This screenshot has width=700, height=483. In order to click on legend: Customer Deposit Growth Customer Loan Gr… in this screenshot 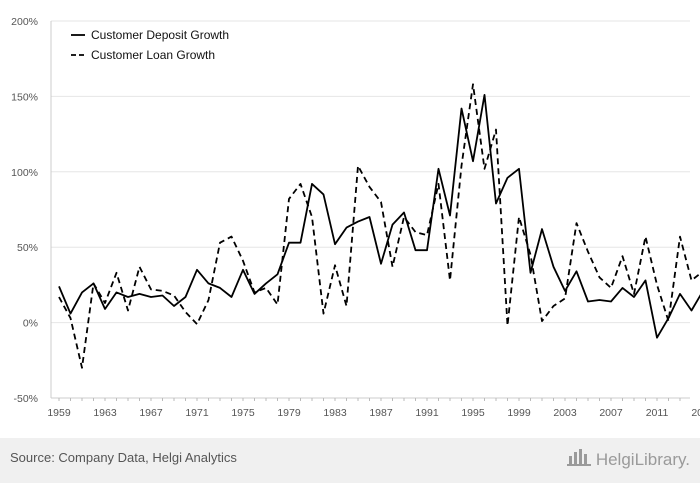, I will do `click(150, 45)`.